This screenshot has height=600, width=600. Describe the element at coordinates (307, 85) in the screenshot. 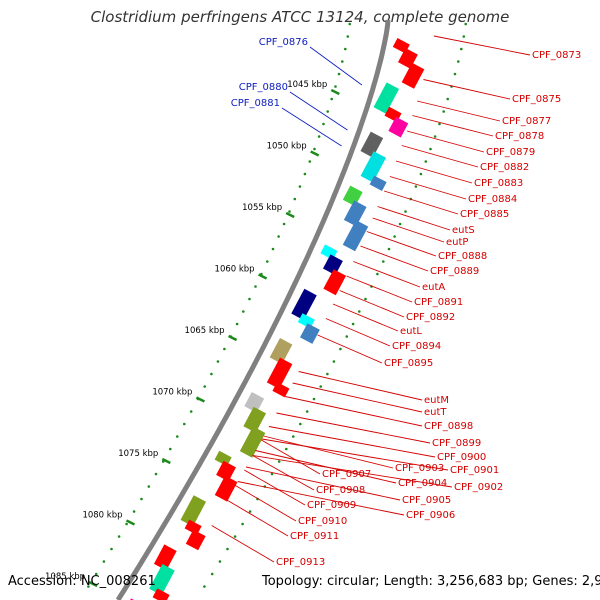

I see `kbp-tick-label: 1045 kbp` at that location.